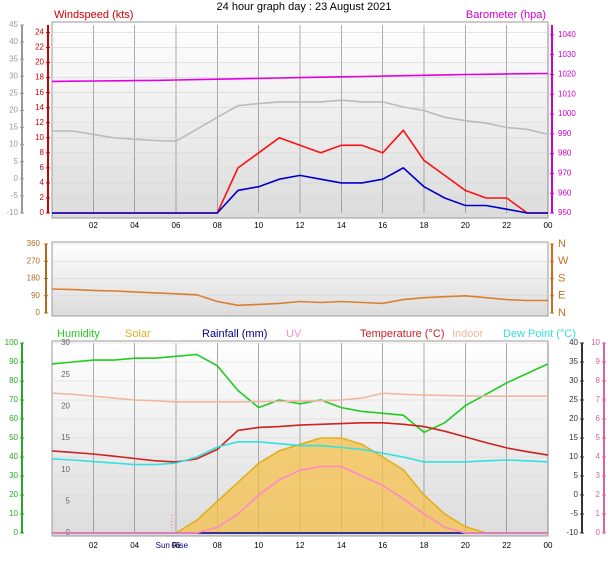 The image size is (608, 561). I want to click on y4-tick-label: 6, so click(598, 418).